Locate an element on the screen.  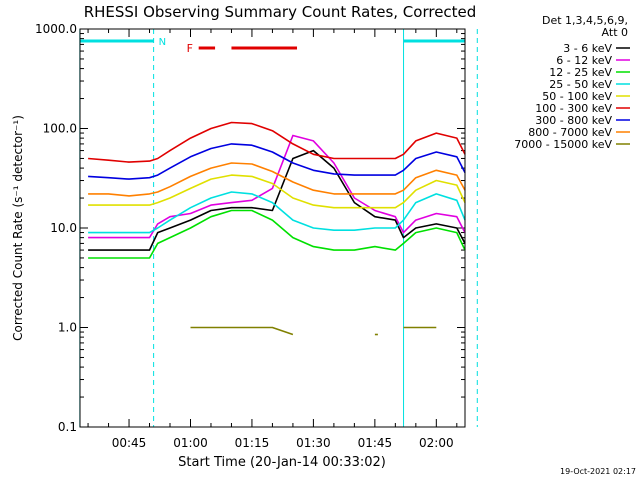
y-tick-label: 1.0 is located at coordinates (67, 328).